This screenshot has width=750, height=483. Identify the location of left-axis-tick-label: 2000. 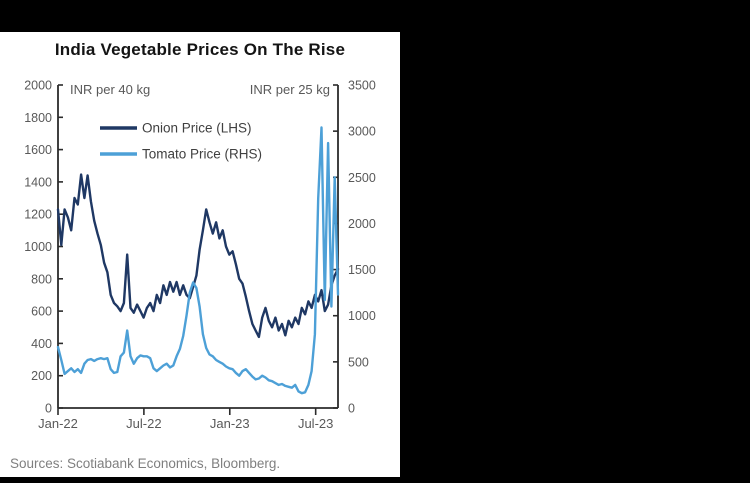
(38, 86).